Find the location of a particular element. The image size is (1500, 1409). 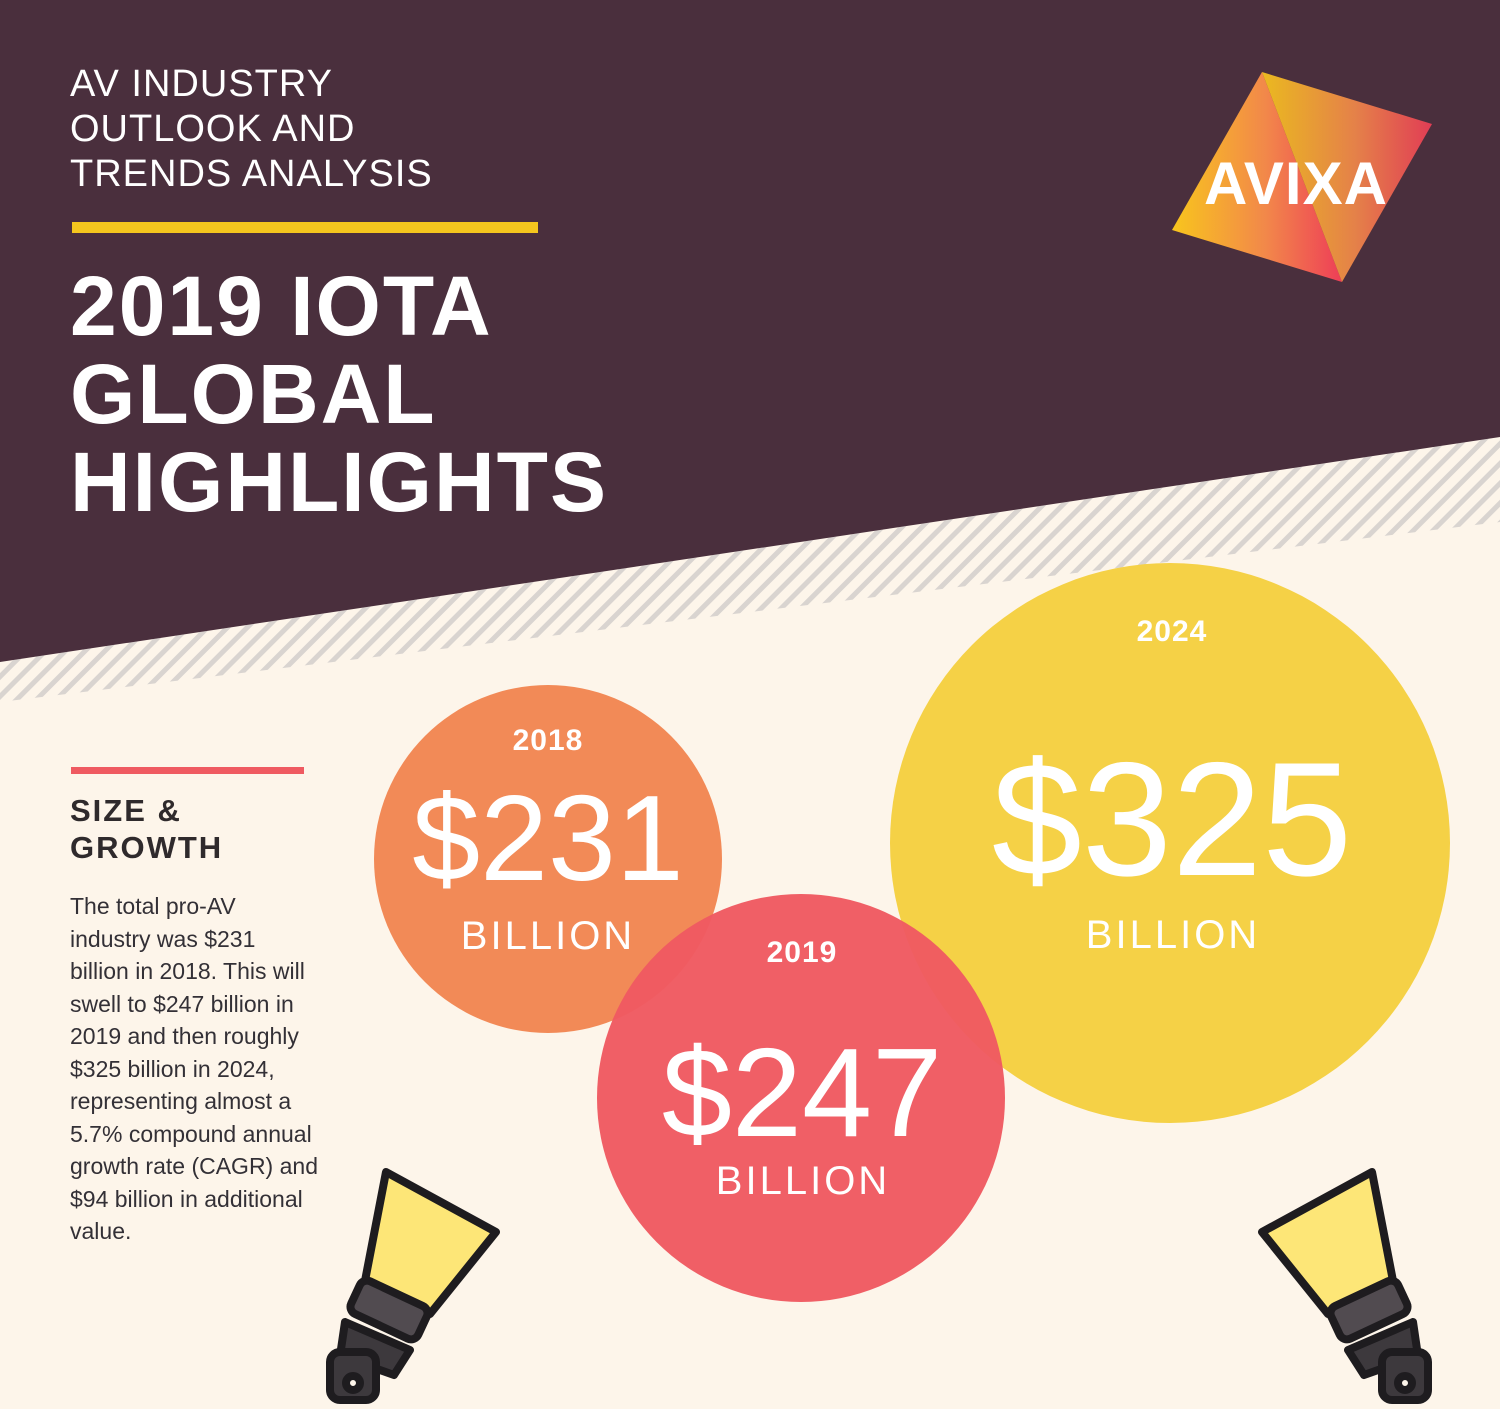

bubble-2024 is located at coordinates (1170, 843).